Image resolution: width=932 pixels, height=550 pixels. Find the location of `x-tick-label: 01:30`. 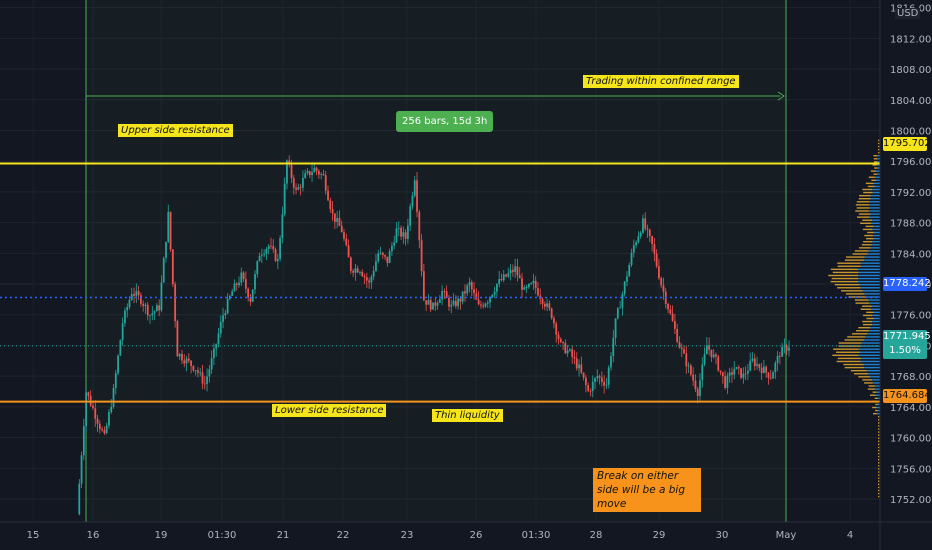

x-tick-label: 01:30 is located at coordinates (222, 535).